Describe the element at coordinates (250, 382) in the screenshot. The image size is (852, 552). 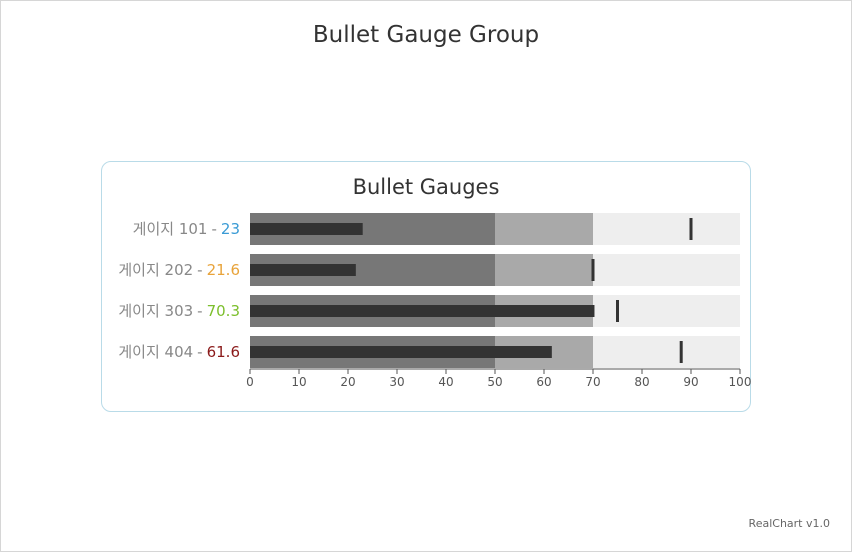
I see `x-axis-tick-label: 0` at that location.